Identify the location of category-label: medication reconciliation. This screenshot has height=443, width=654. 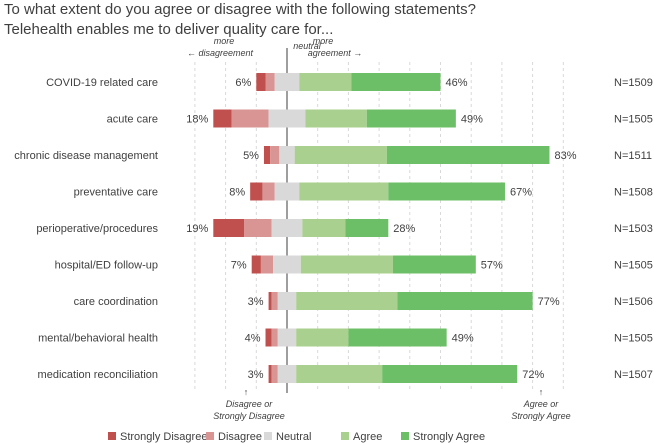
(98, 375).